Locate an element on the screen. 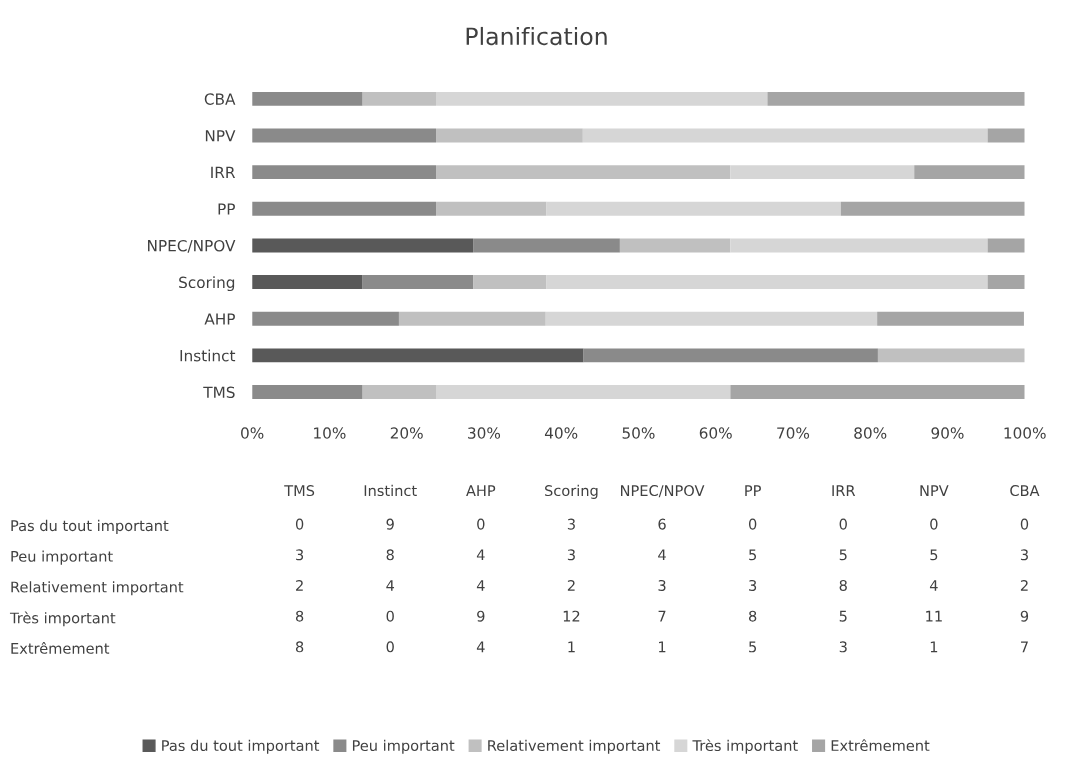 The height and width of the screenshot is (767, 1073). x-tick-label: 40% is located at coordinates (561, 433).